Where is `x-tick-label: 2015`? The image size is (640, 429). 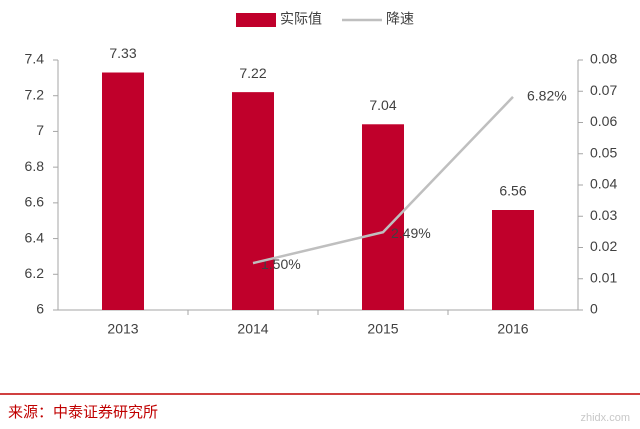 x-tick-label: 2015 is located at coordinates (382, 329).